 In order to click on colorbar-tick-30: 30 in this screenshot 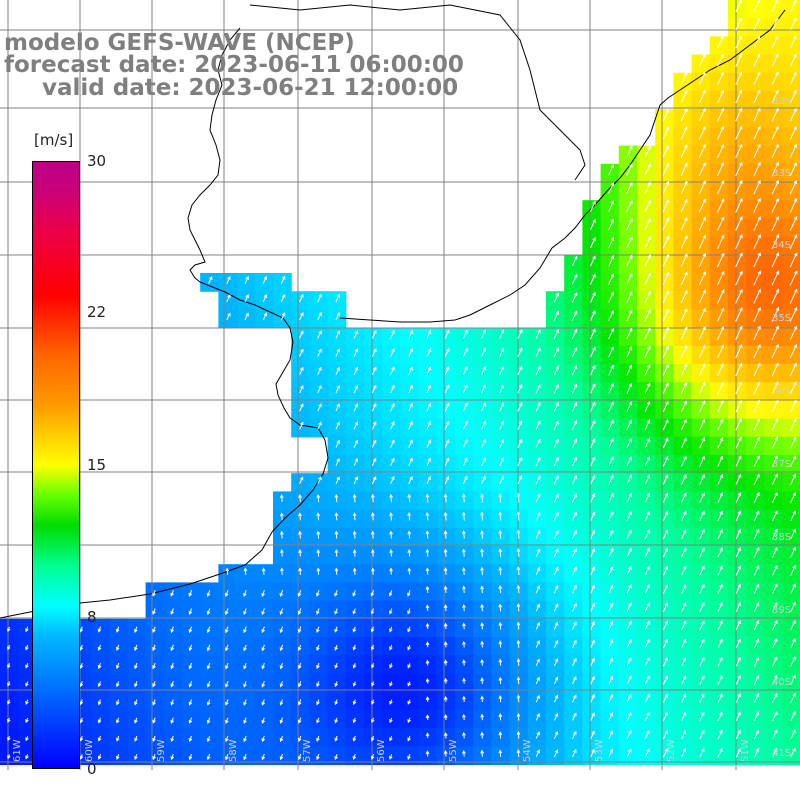, I will do `click(97, 161)`.